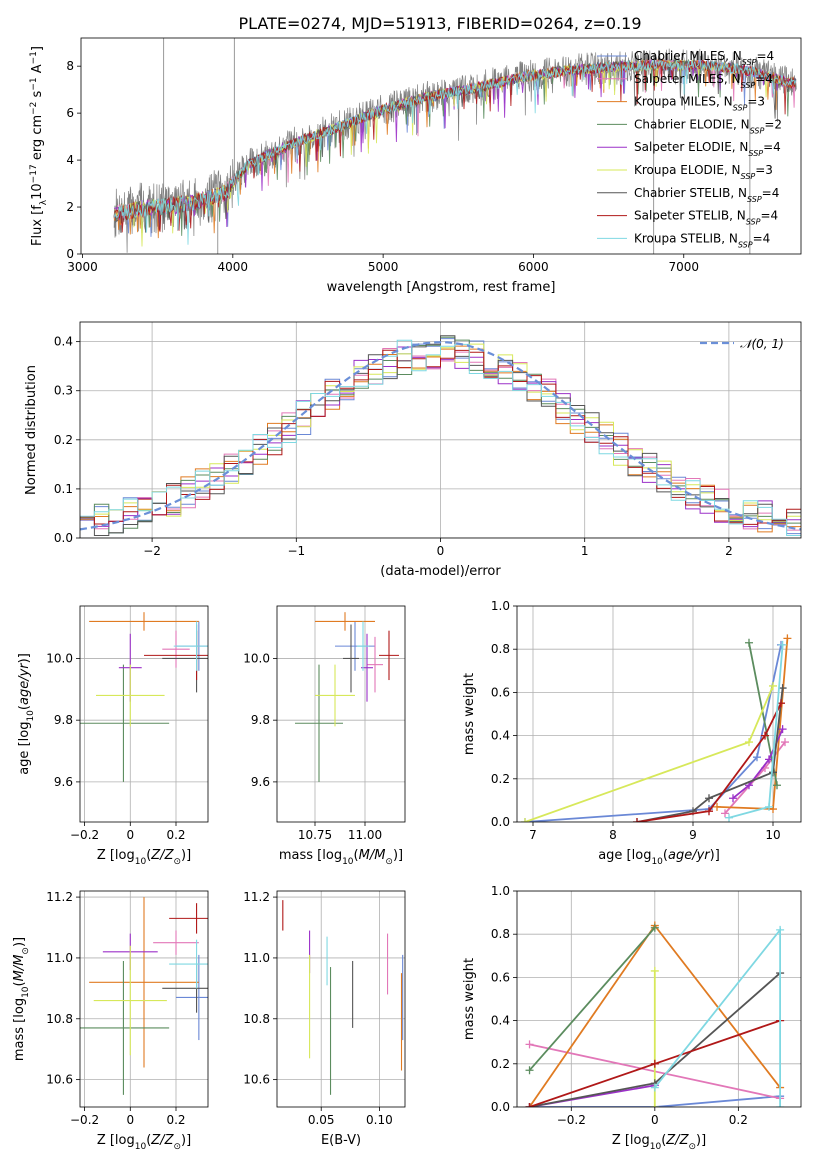 The width and height of the screenshot is (819, 1170). I want to click on y-tick-label: 11.2, so click(256, 897).